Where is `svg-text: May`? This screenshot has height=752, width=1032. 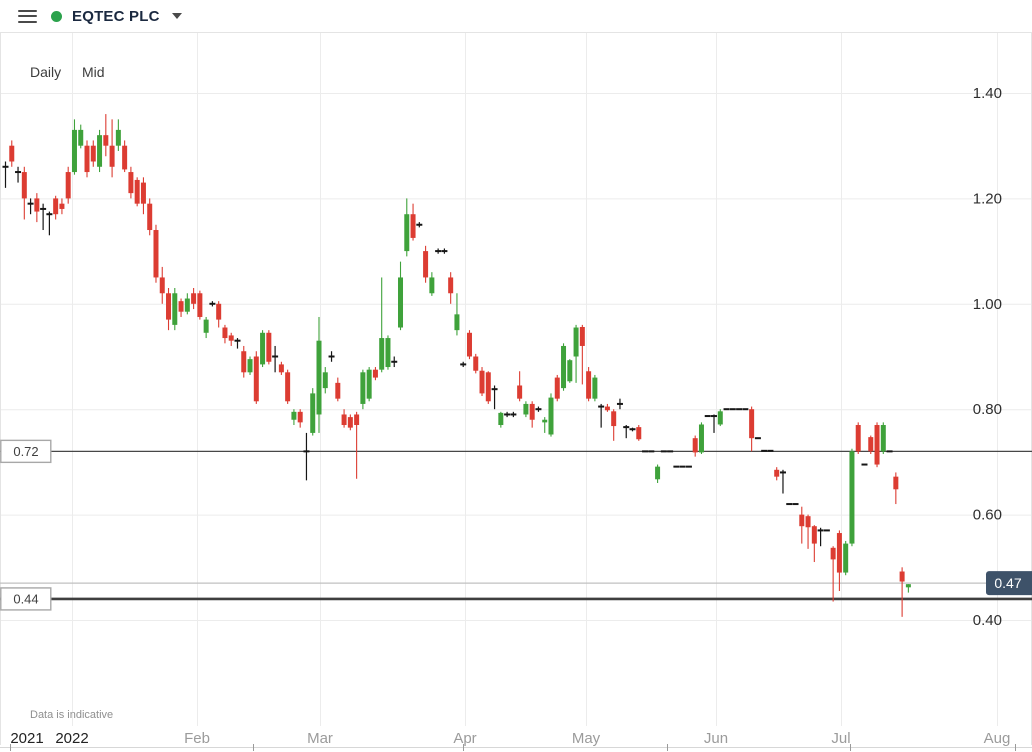 svg-text: May is located at coordinates (586, 738).